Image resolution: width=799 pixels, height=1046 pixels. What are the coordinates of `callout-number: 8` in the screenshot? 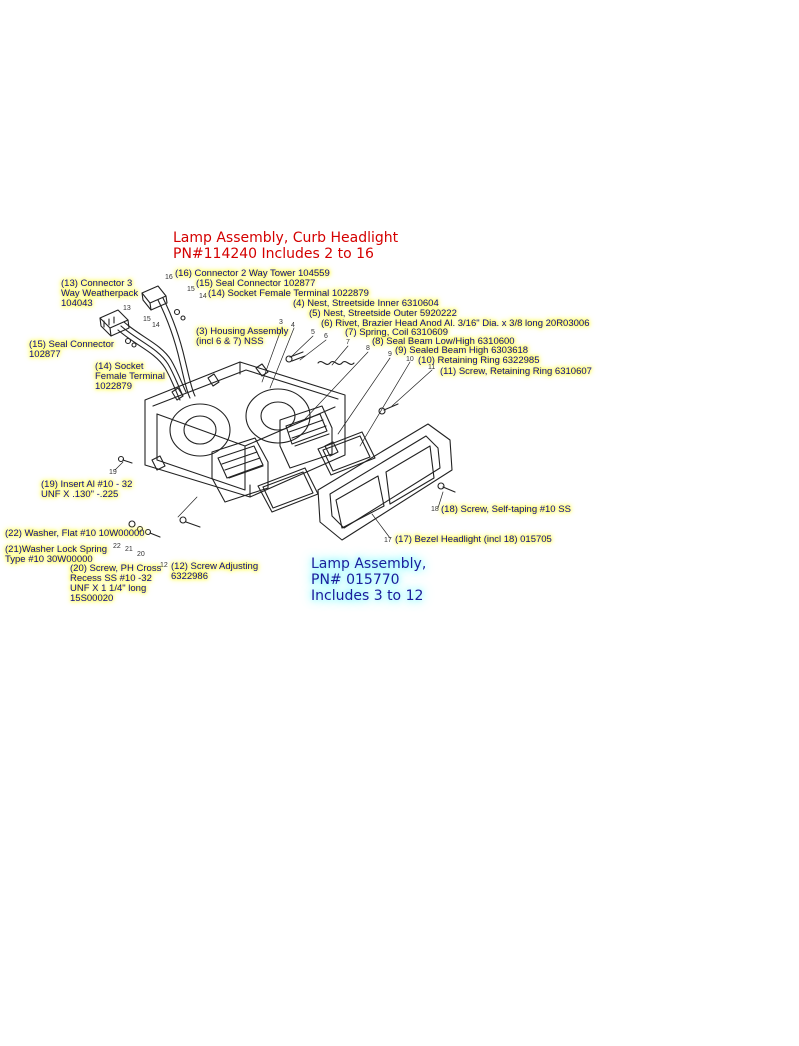 It's located at (368, 348).